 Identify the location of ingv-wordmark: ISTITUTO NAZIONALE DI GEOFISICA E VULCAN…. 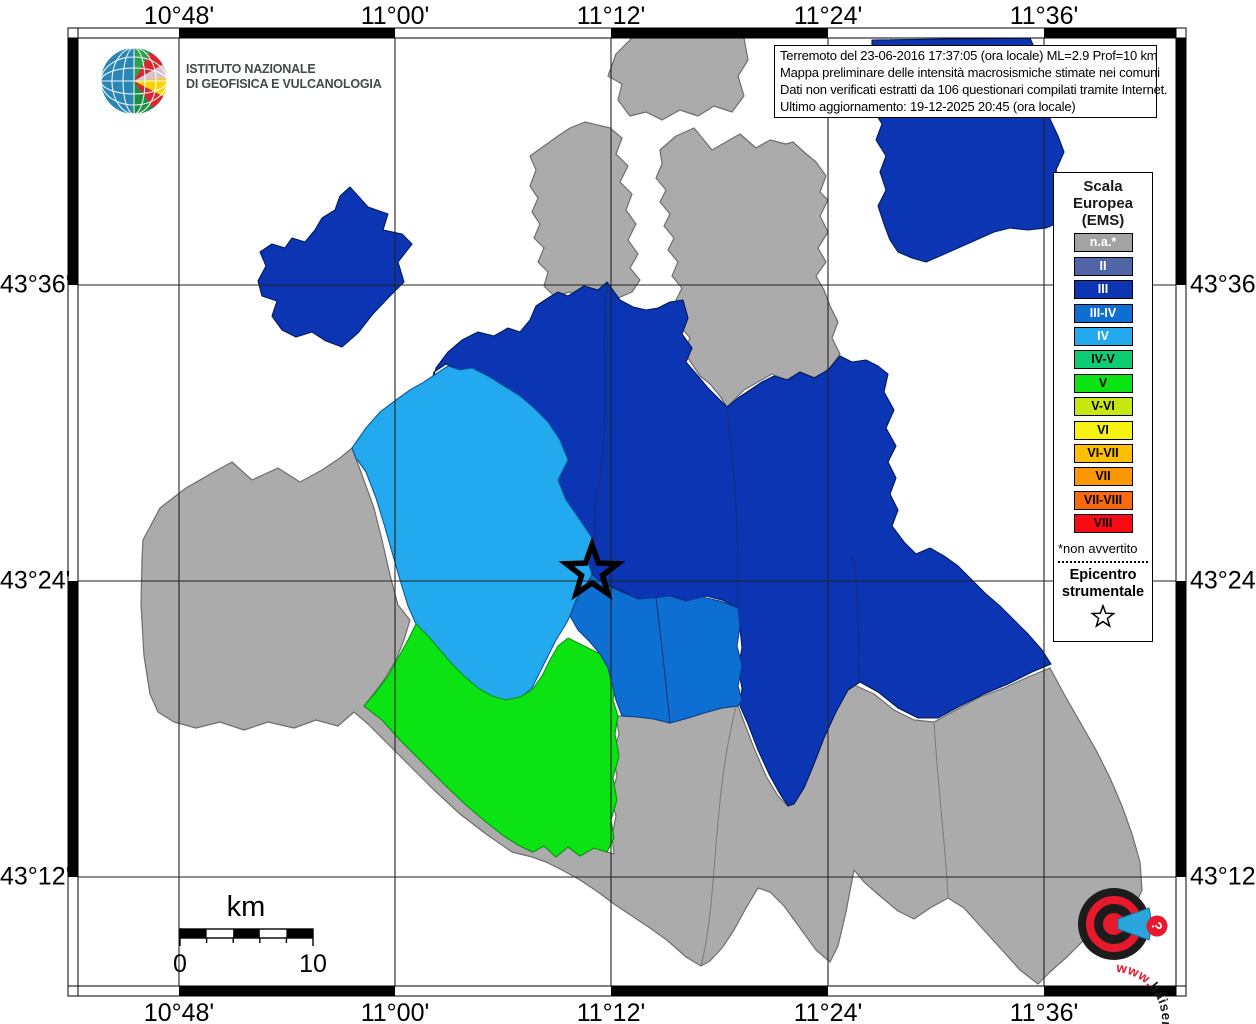
(284, 77).